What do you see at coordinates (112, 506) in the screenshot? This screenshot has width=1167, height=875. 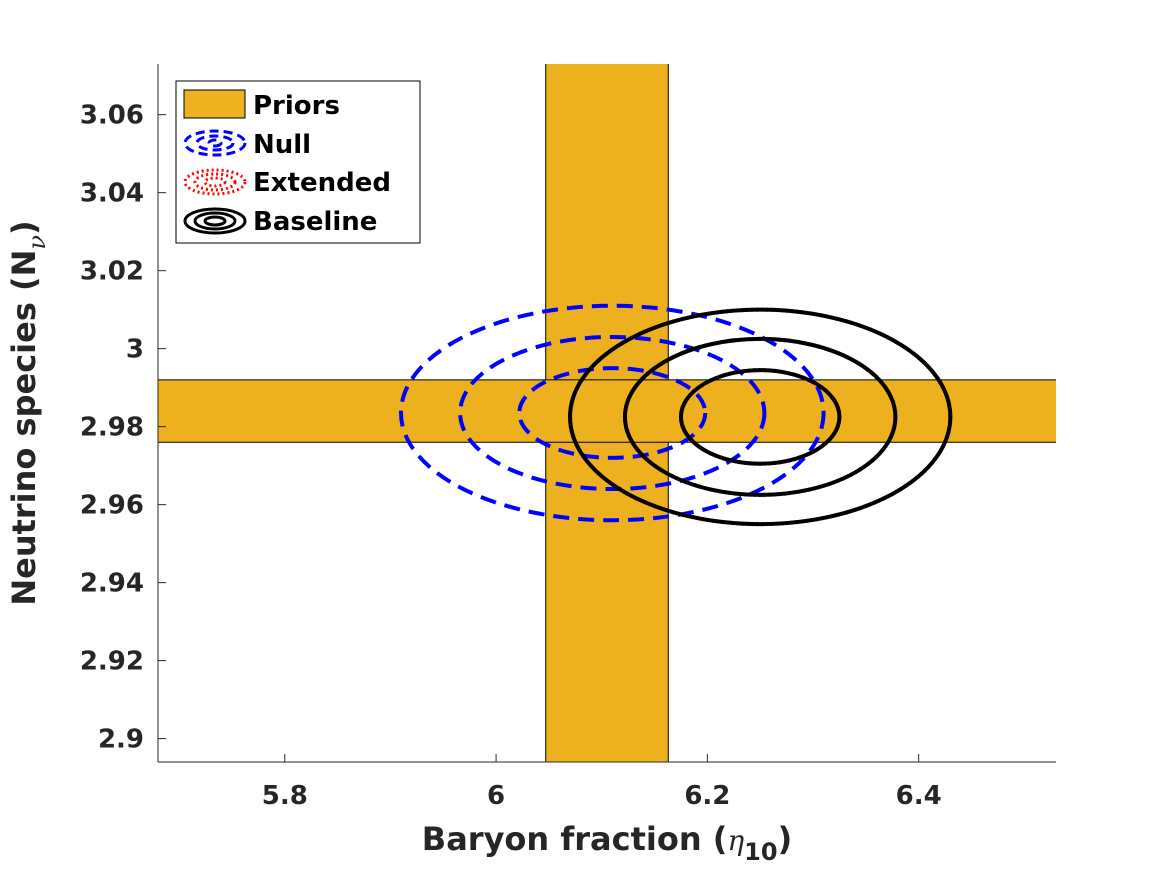 I see `y-tick-label: 2.96` at bounding box center [112, 506].